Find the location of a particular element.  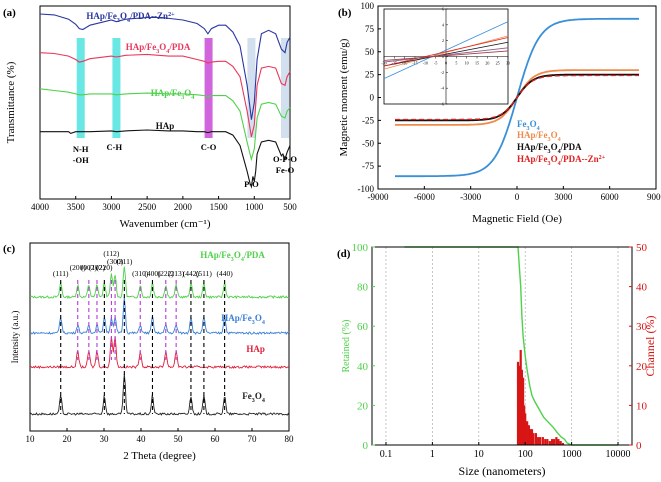

xrd-series-label-3-part: 4 is located at coordinates (263, 401).